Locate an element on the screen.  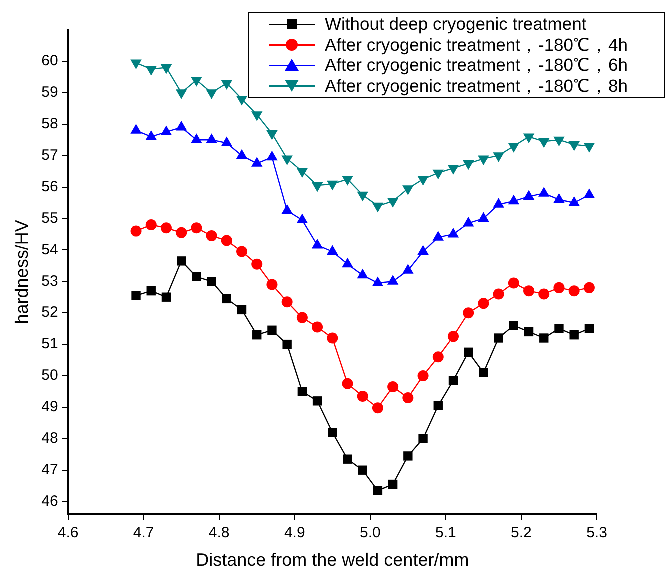
x-tick-label: 4.8 is located at coordinates (219, 533).